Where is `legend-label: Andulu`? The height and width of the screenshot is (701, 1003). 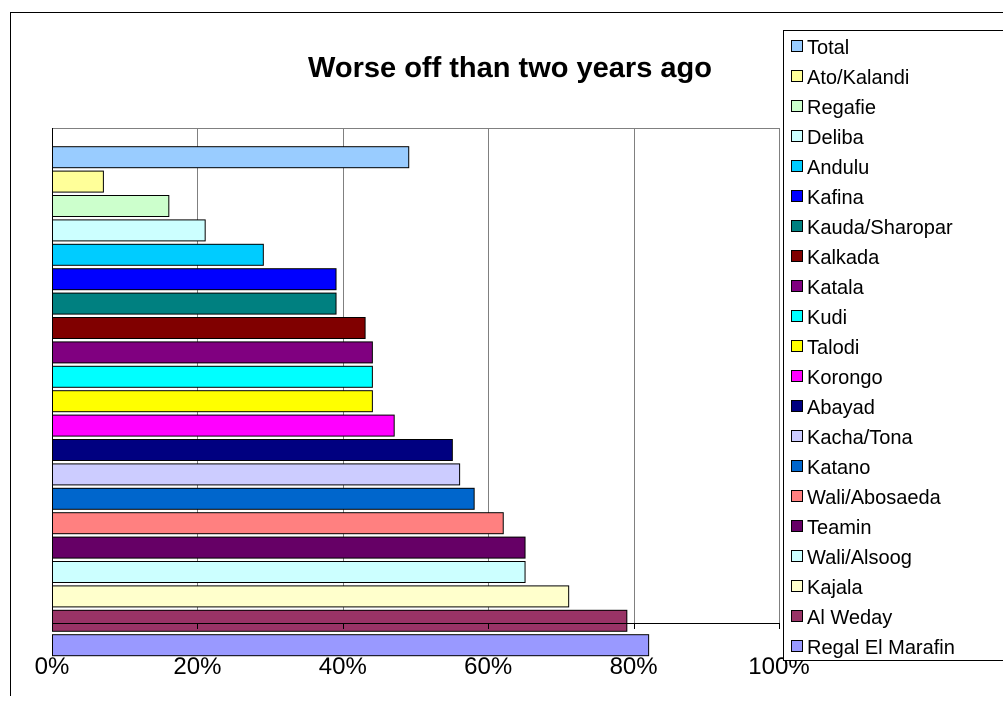
legend-label: Andulu is located at coordinates (838, 168).